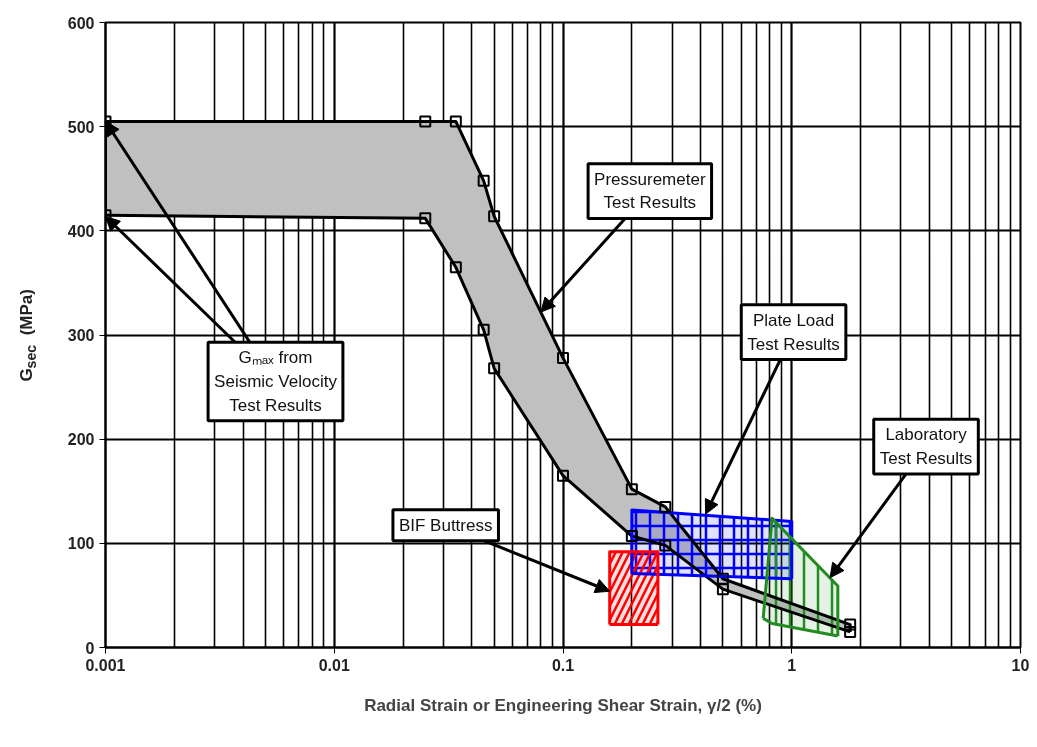 The width and height of the screenshot is (1037, 747). Describe the element at coordinates (563, 705) in the screenshot. I see `x-axis-title: Radial Strain or Engineering Shear Strain, γ/2 (%)` at that location.